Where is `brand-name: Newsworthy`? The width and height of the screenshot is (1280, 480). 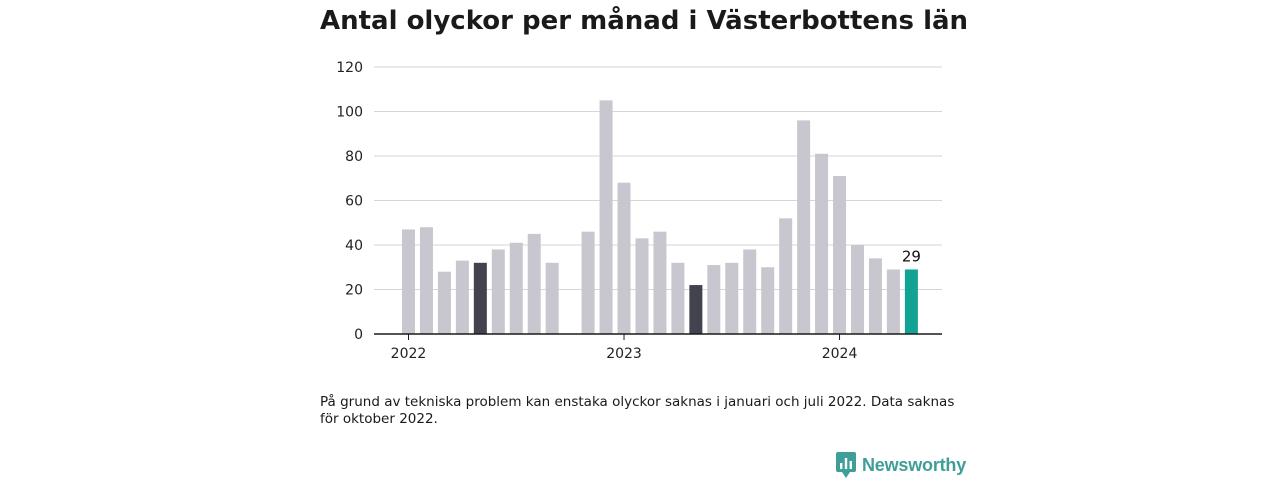 brand-name: Newsworthy is located at coordinates (914, 464).